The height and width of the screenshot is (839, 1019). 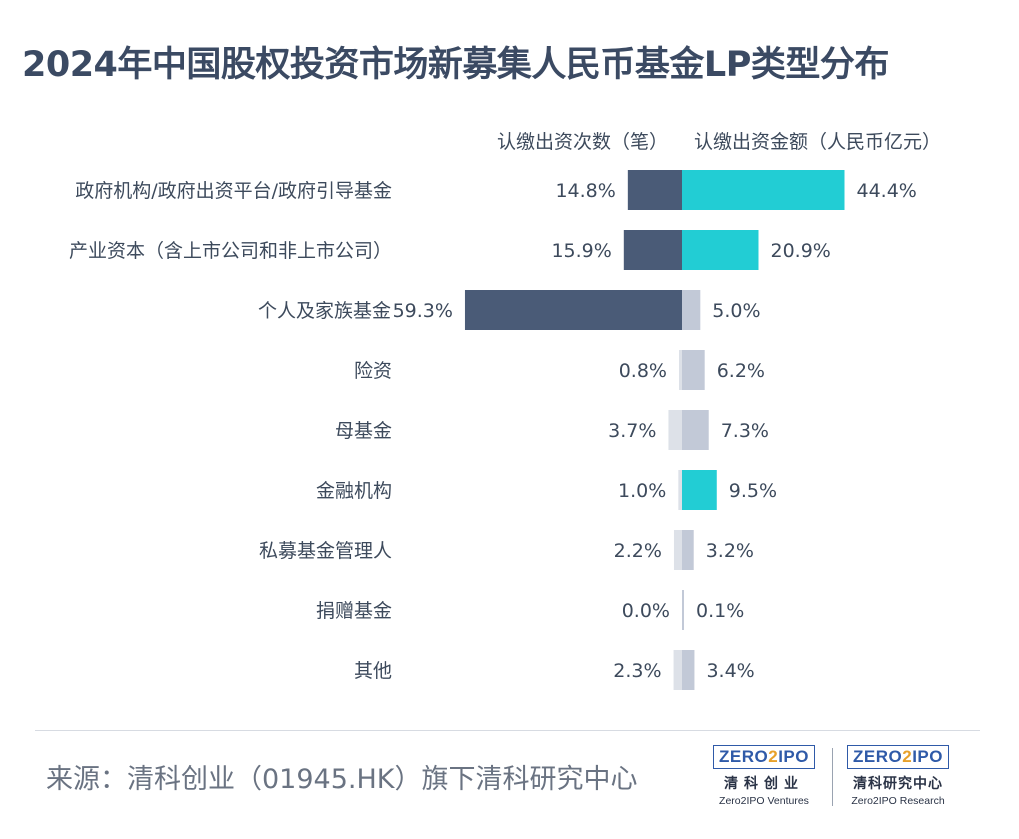 I want to click on value-label-amount: 44.4%, so click(x=887, y=191).